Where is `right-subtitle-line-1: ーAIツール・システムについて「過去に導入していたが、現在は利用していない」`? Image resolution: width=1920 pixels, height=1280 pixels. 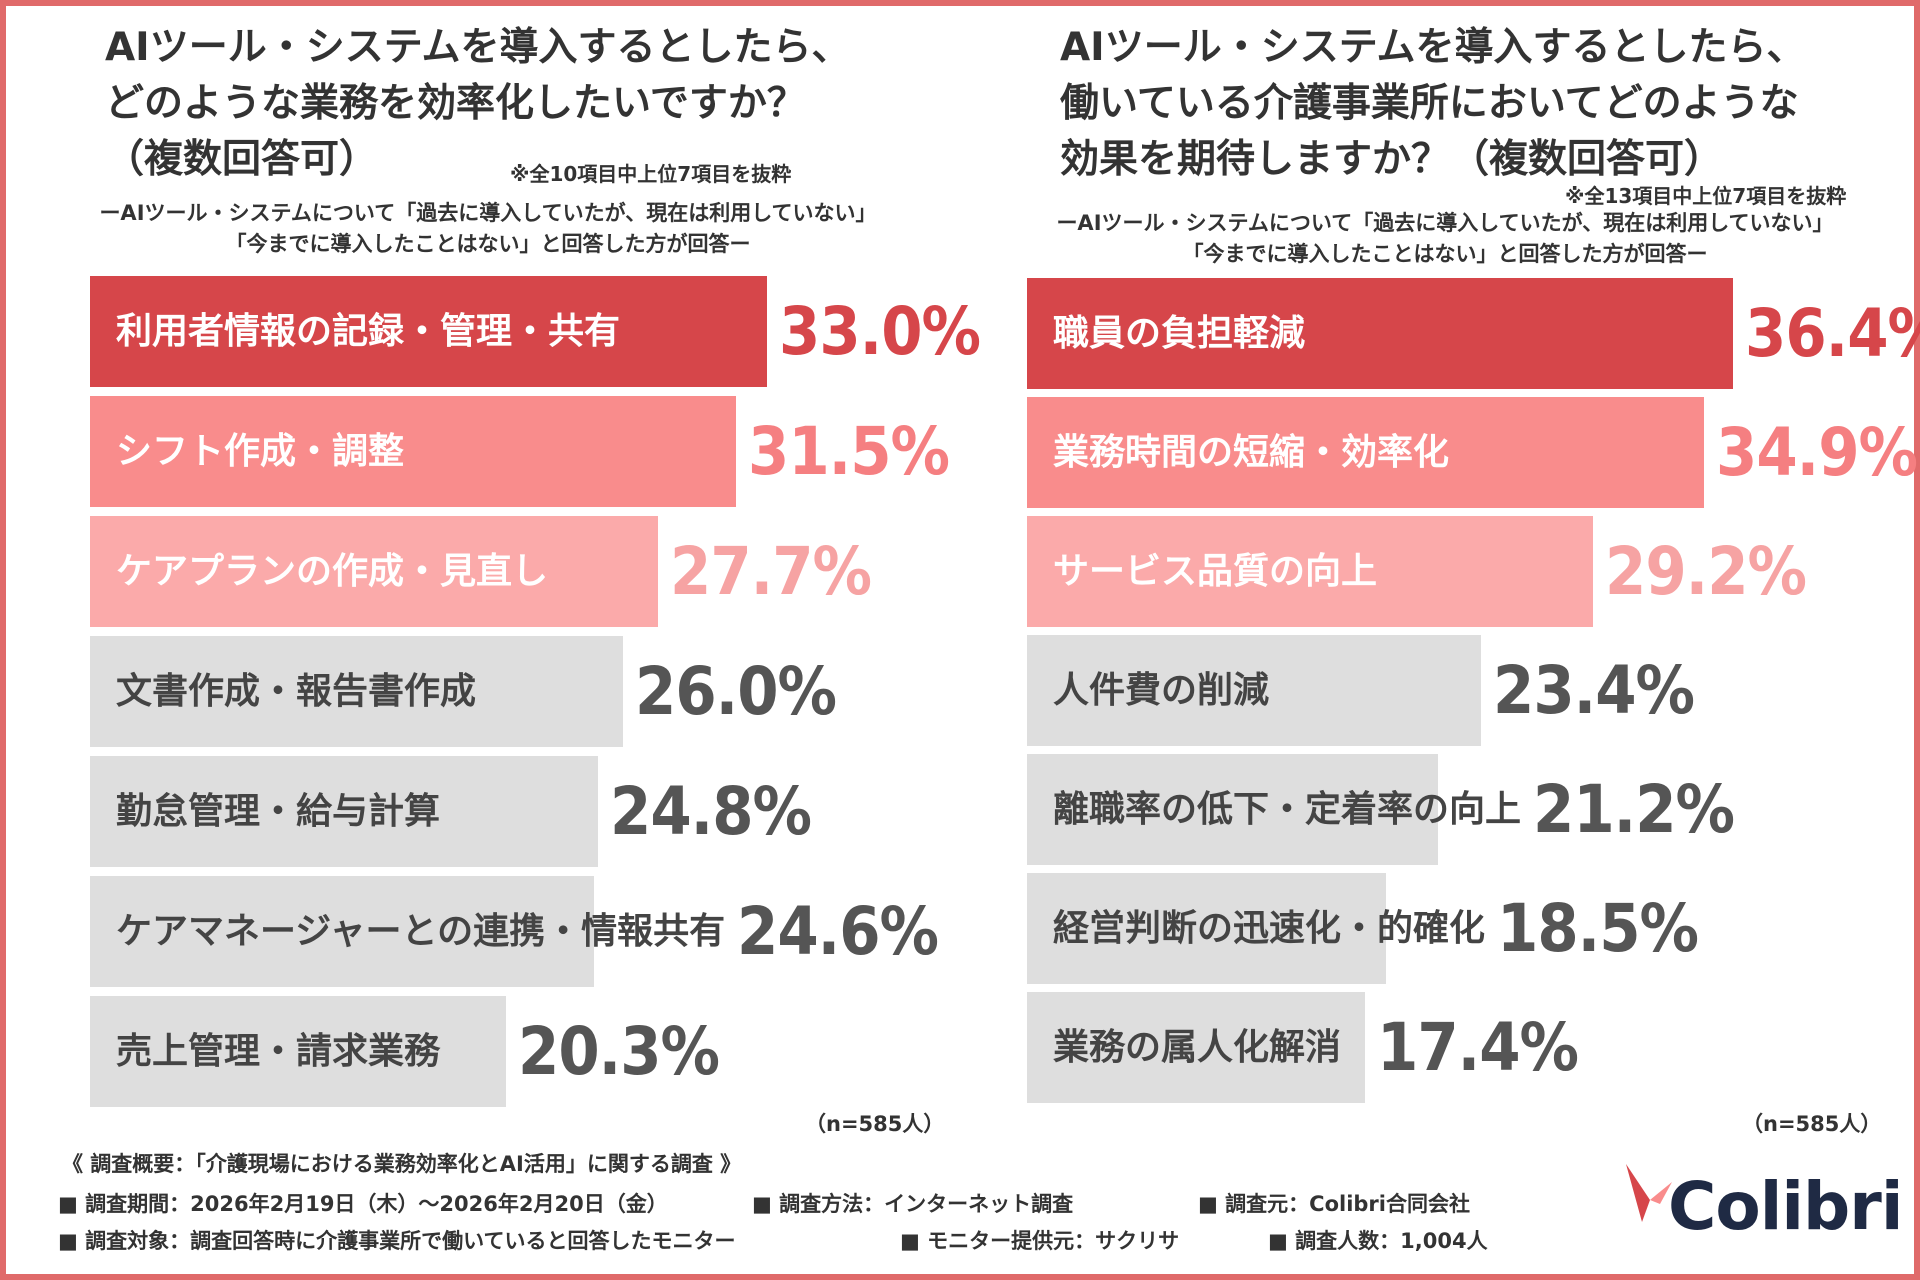 right-subtitle-line-1: ーAIツール・システムについて「過去に導入していたが、現在は利用していない」 is located at coordinates (1445, 223).